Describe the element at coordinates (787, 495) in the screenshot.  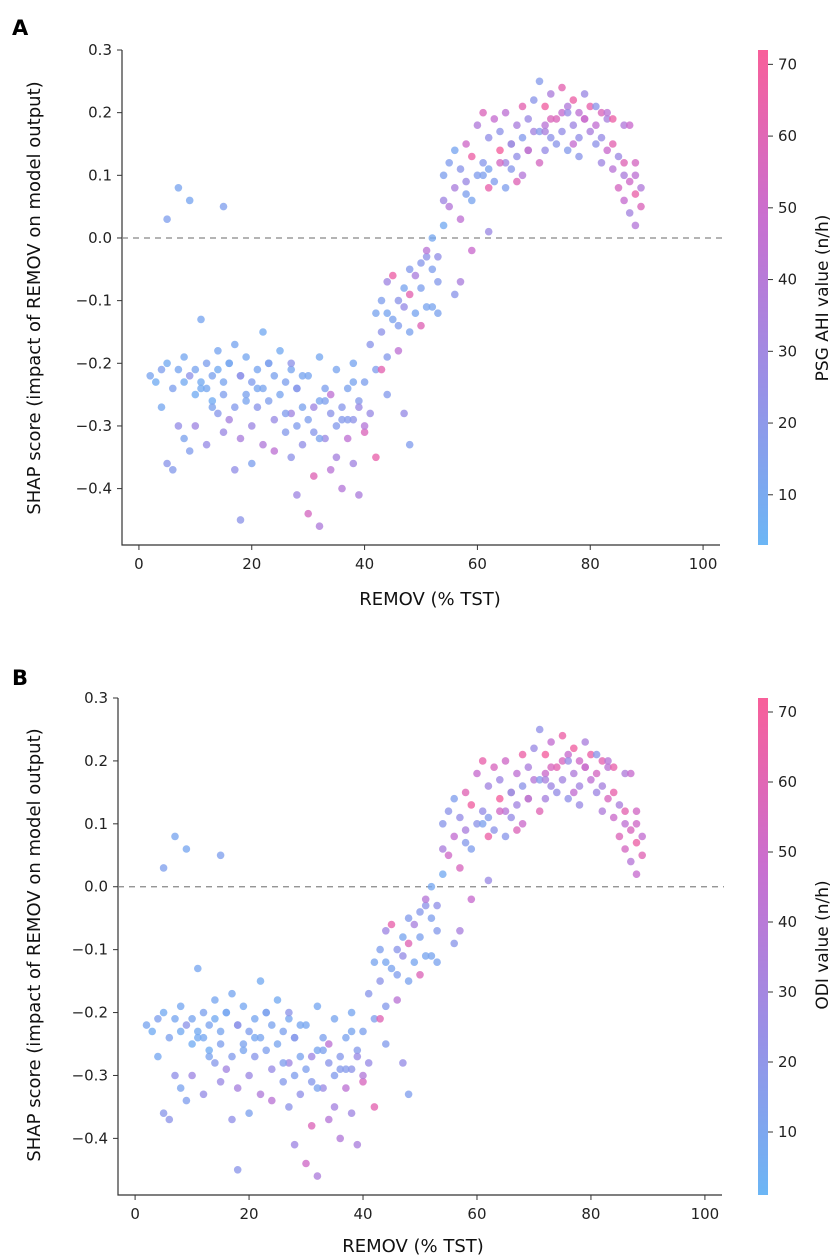
I see `colorbar-tick-label: 10` at that location.